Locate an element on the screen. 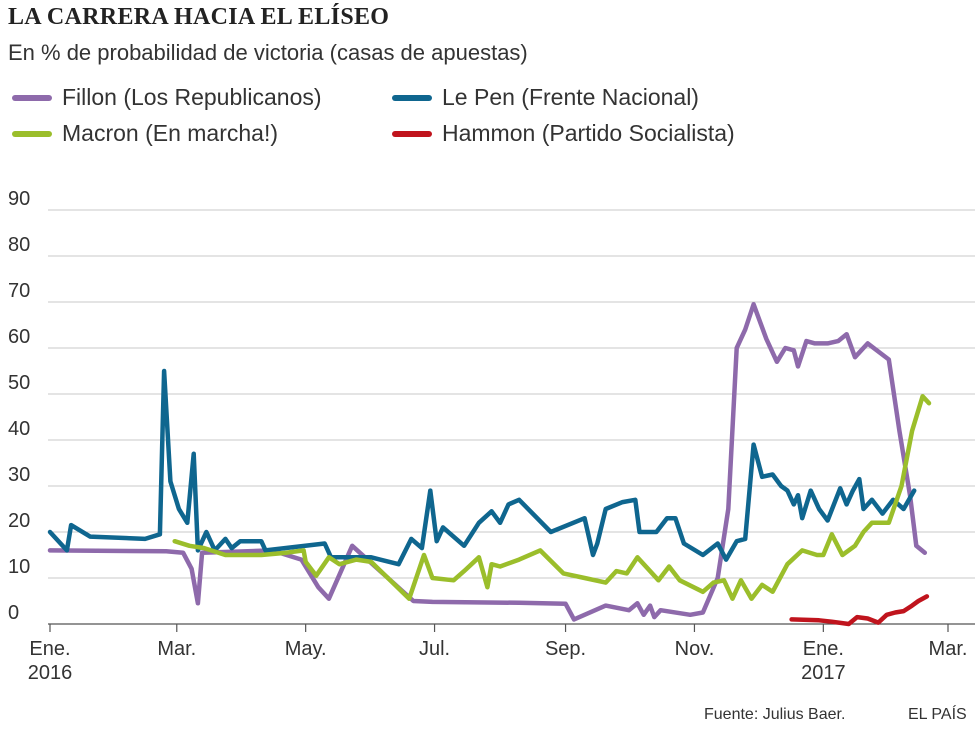 The image size is (980, 732). x-tick-sublabel-0: 2016 is located at coordinates (50, 673).